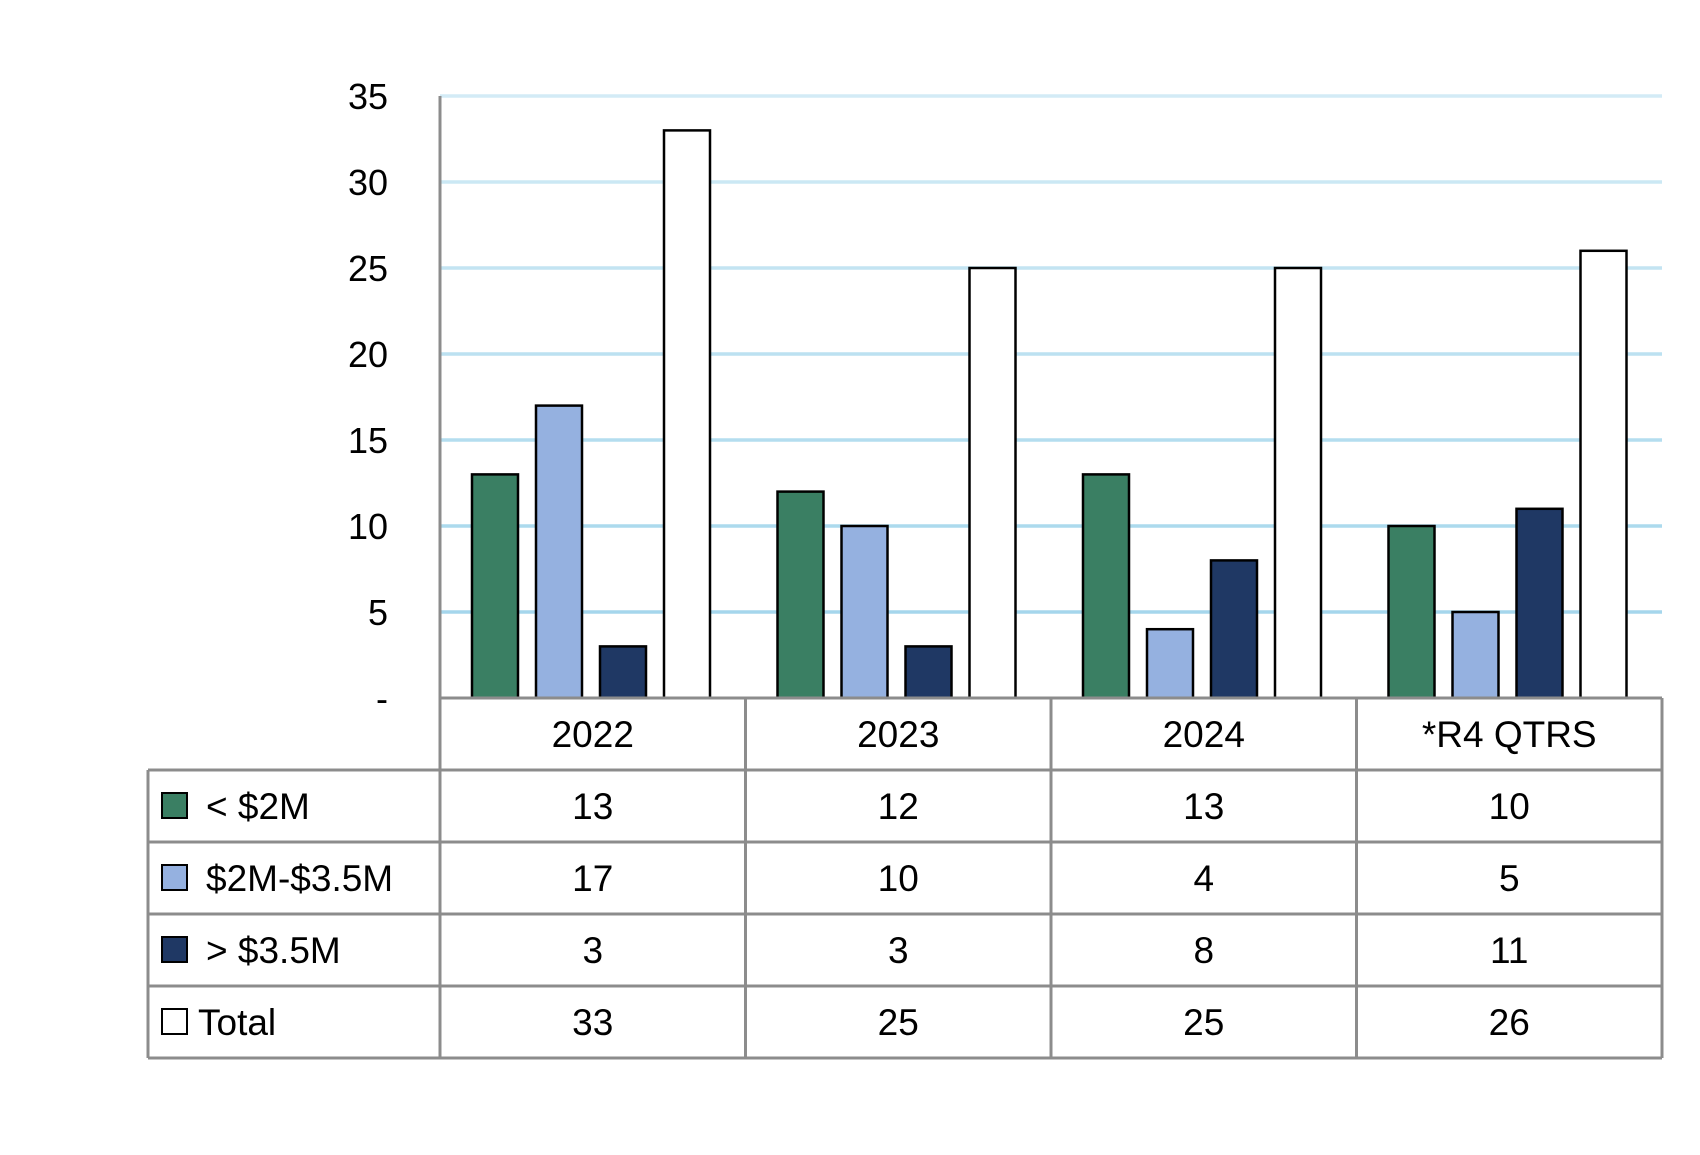 The width and height of the screenshot is (1700, 1155). What do you see at coordinates (378, 612) in the screenshot?
I see `y-tick-label: 5` at bounding box center [378, 612].